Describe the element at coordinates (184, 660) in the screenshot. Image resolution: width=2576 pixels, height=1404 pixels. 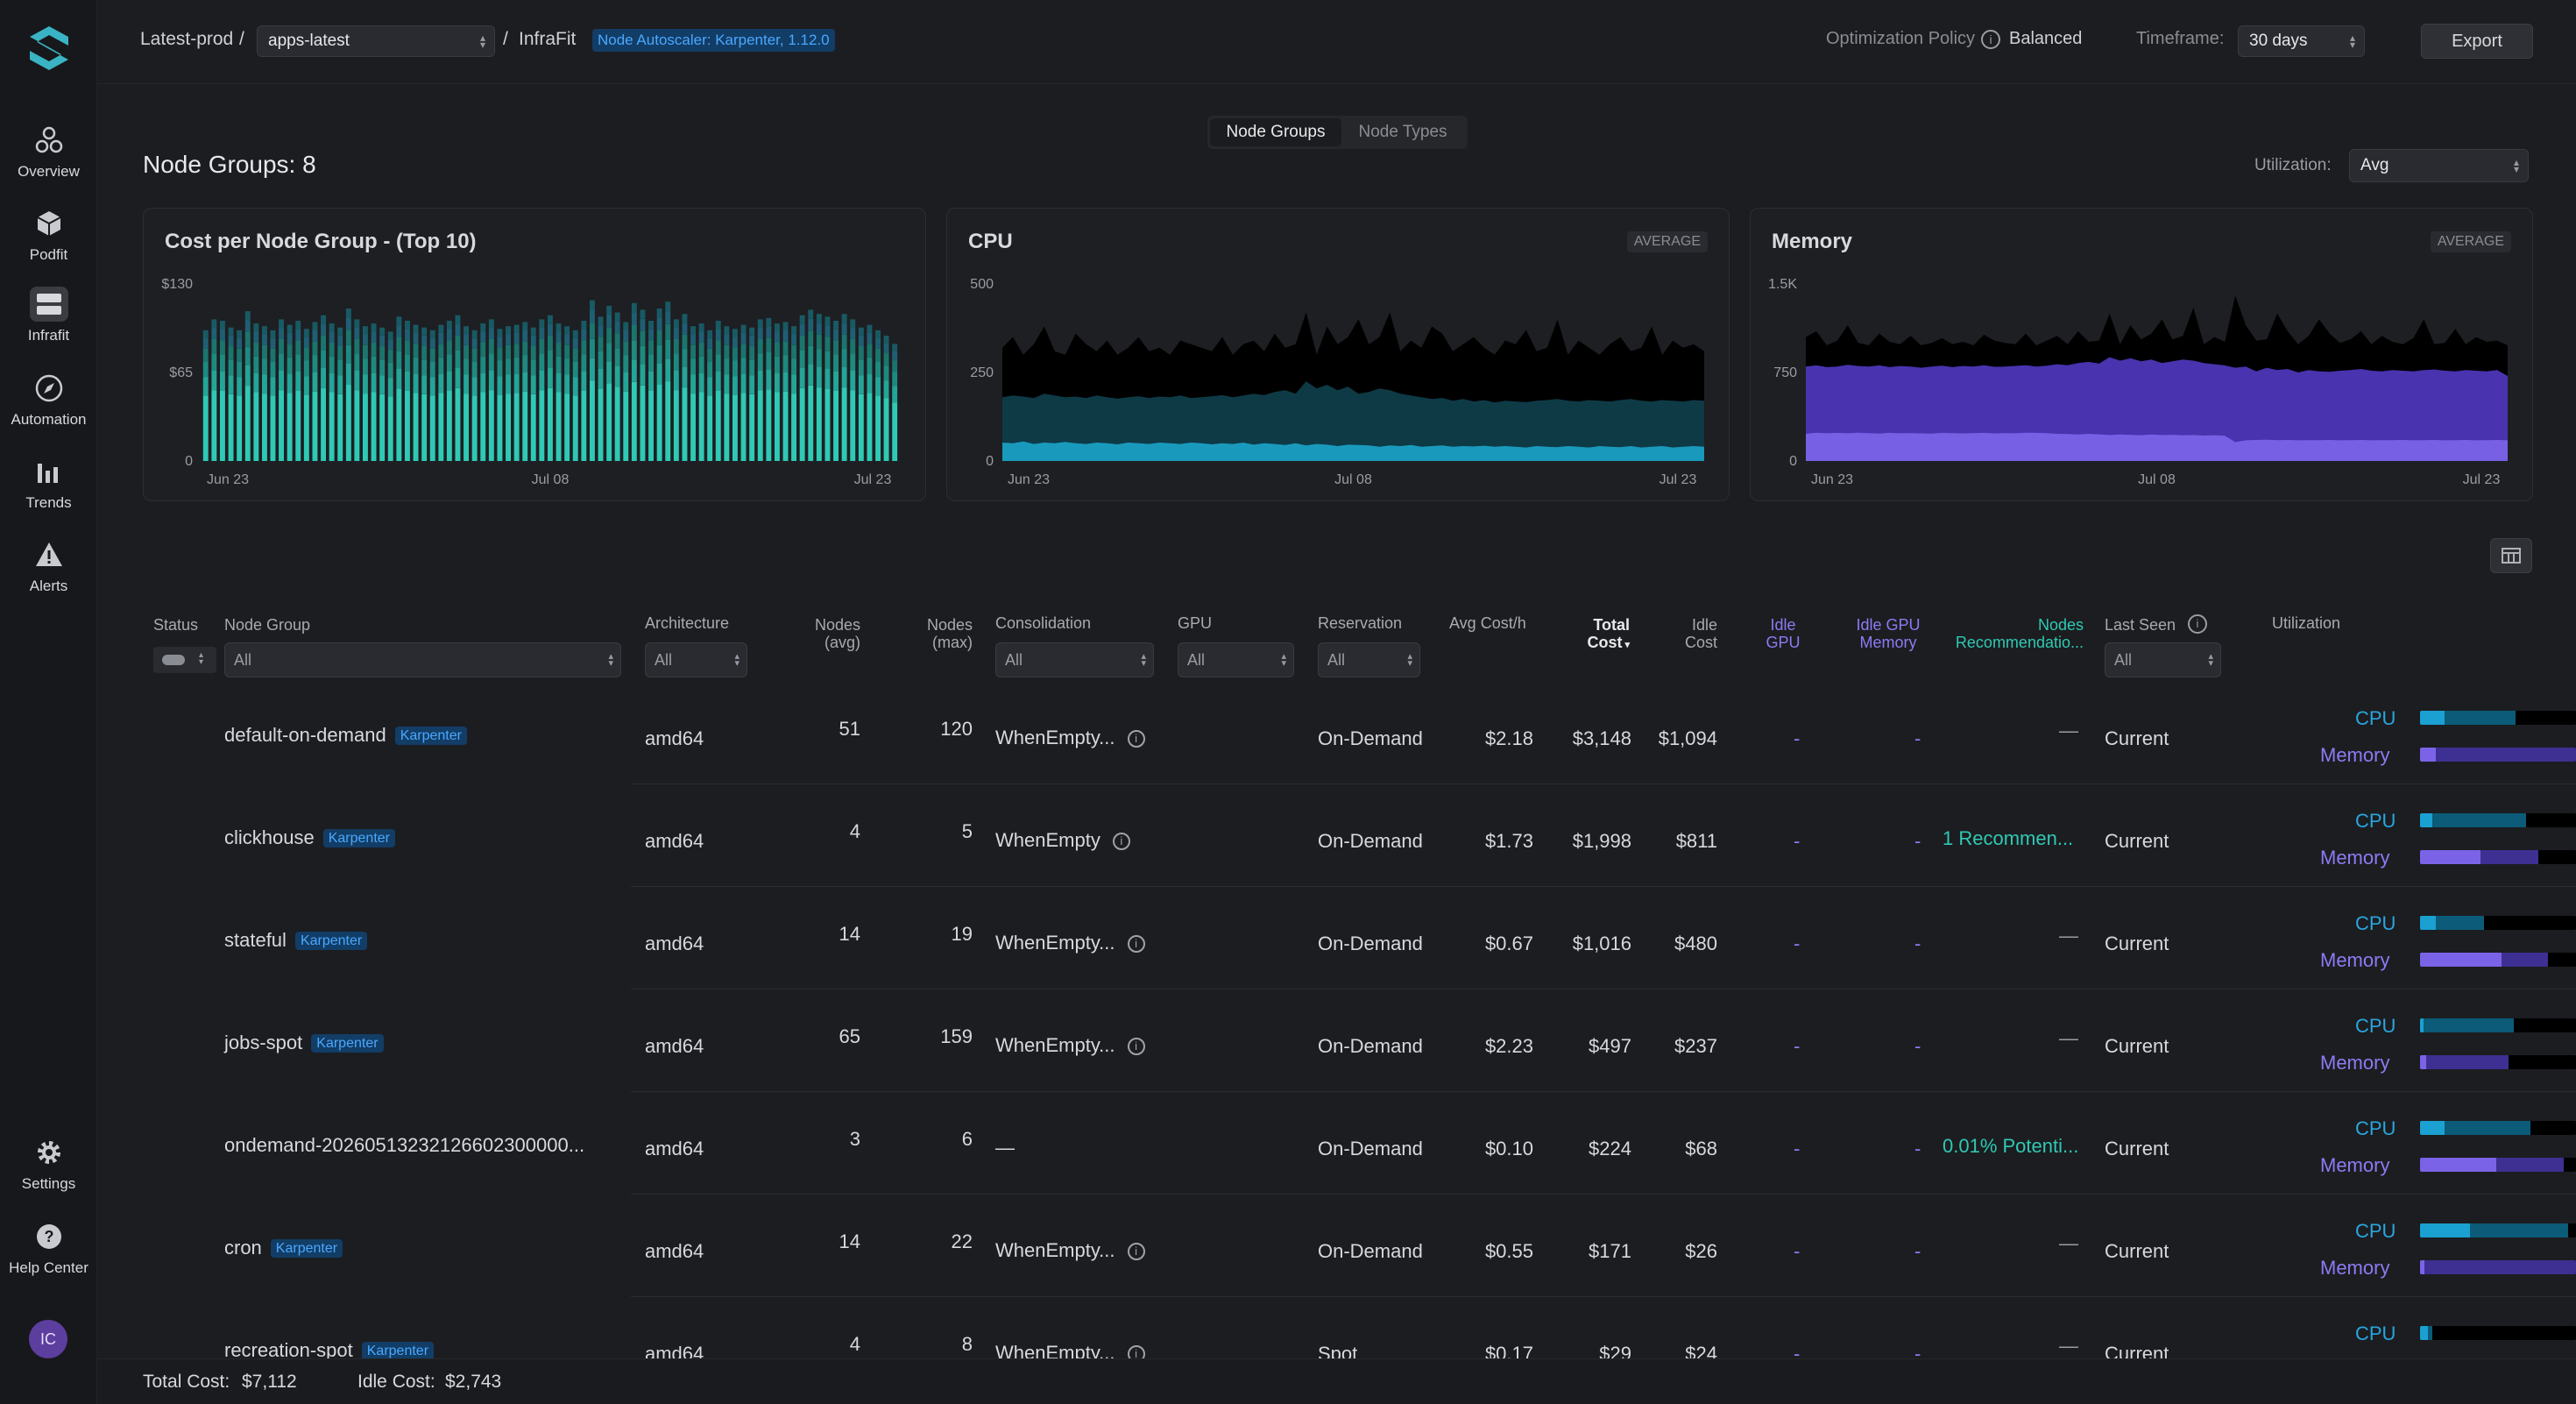
I see `status-filter-toggle: ▴ ▾` at that location.